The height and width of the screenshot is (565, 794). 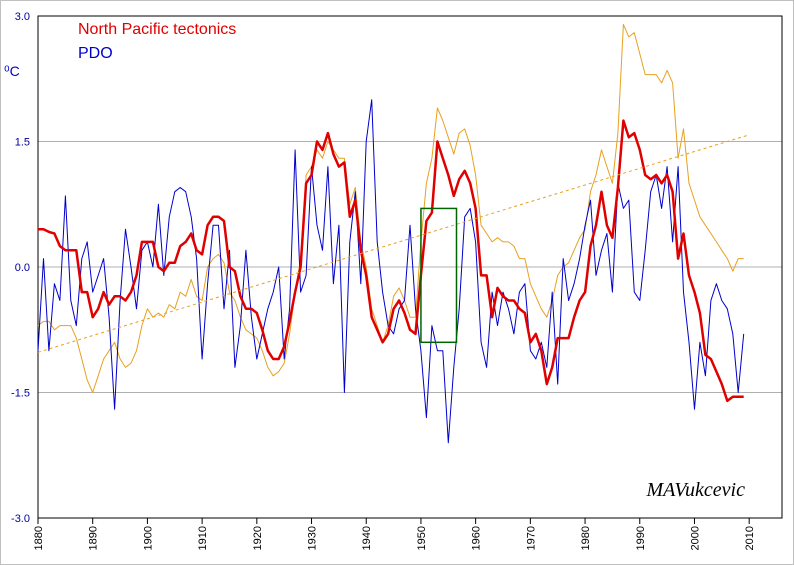 I want to click on y-tick-label: 0.0, so click(x=22, y=268).